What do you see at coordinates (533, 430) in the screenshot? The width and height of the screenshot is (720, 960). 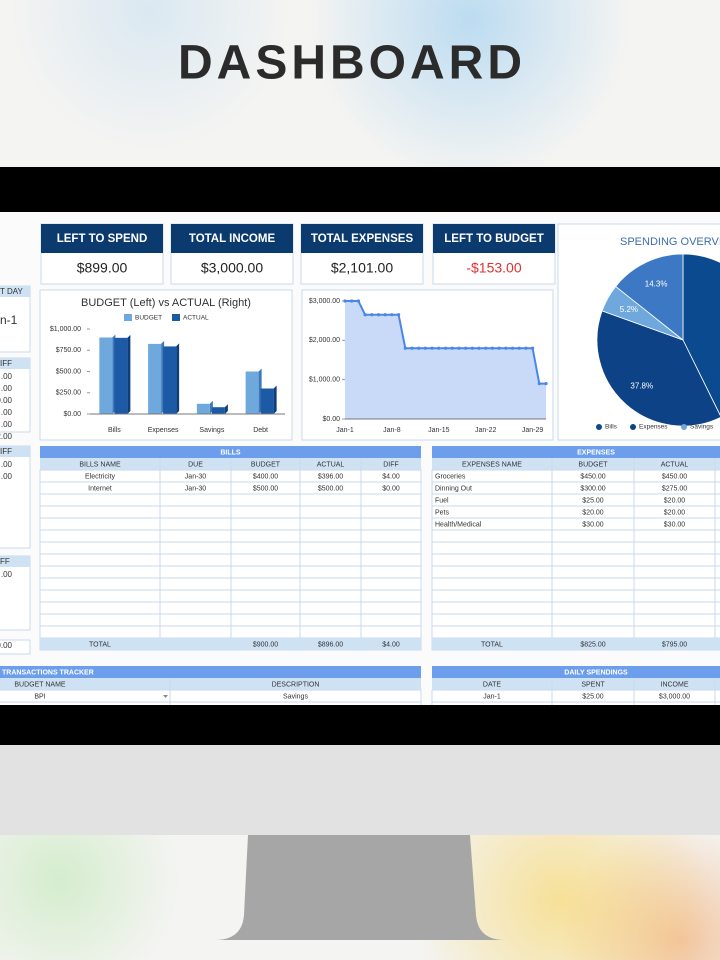 I see `x-tick-label: Jan-29` at bounding box center [533, 430].